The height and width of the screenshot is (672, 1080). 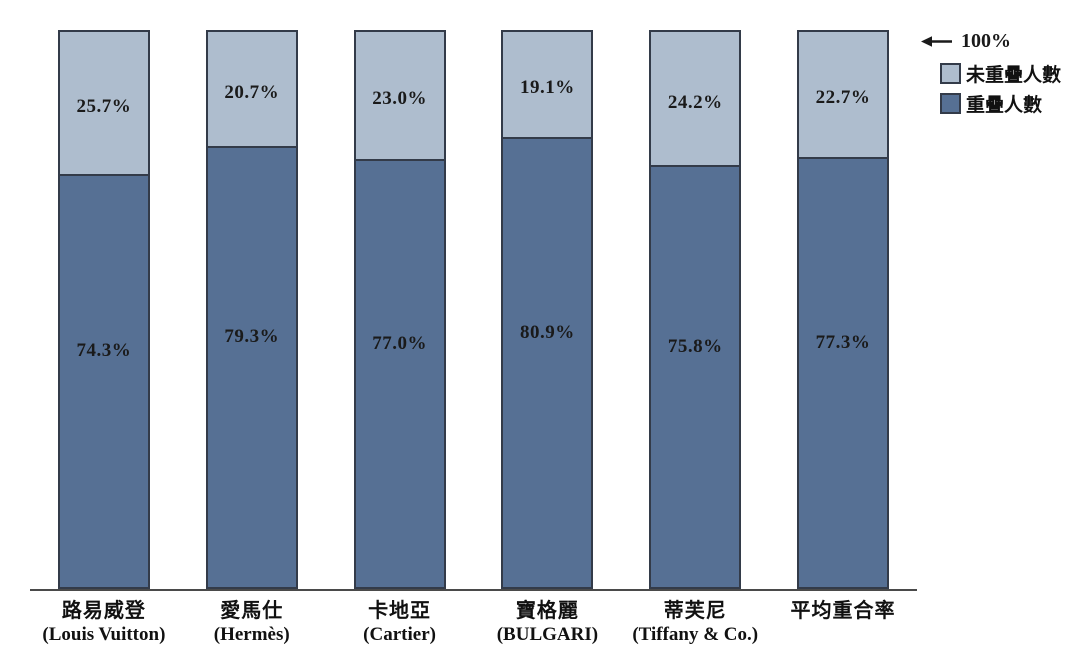 What do you see at coordinates (986, 41) in the screenshot?
I see `axis-max-label: 100%` at bounding box center [986, 41].